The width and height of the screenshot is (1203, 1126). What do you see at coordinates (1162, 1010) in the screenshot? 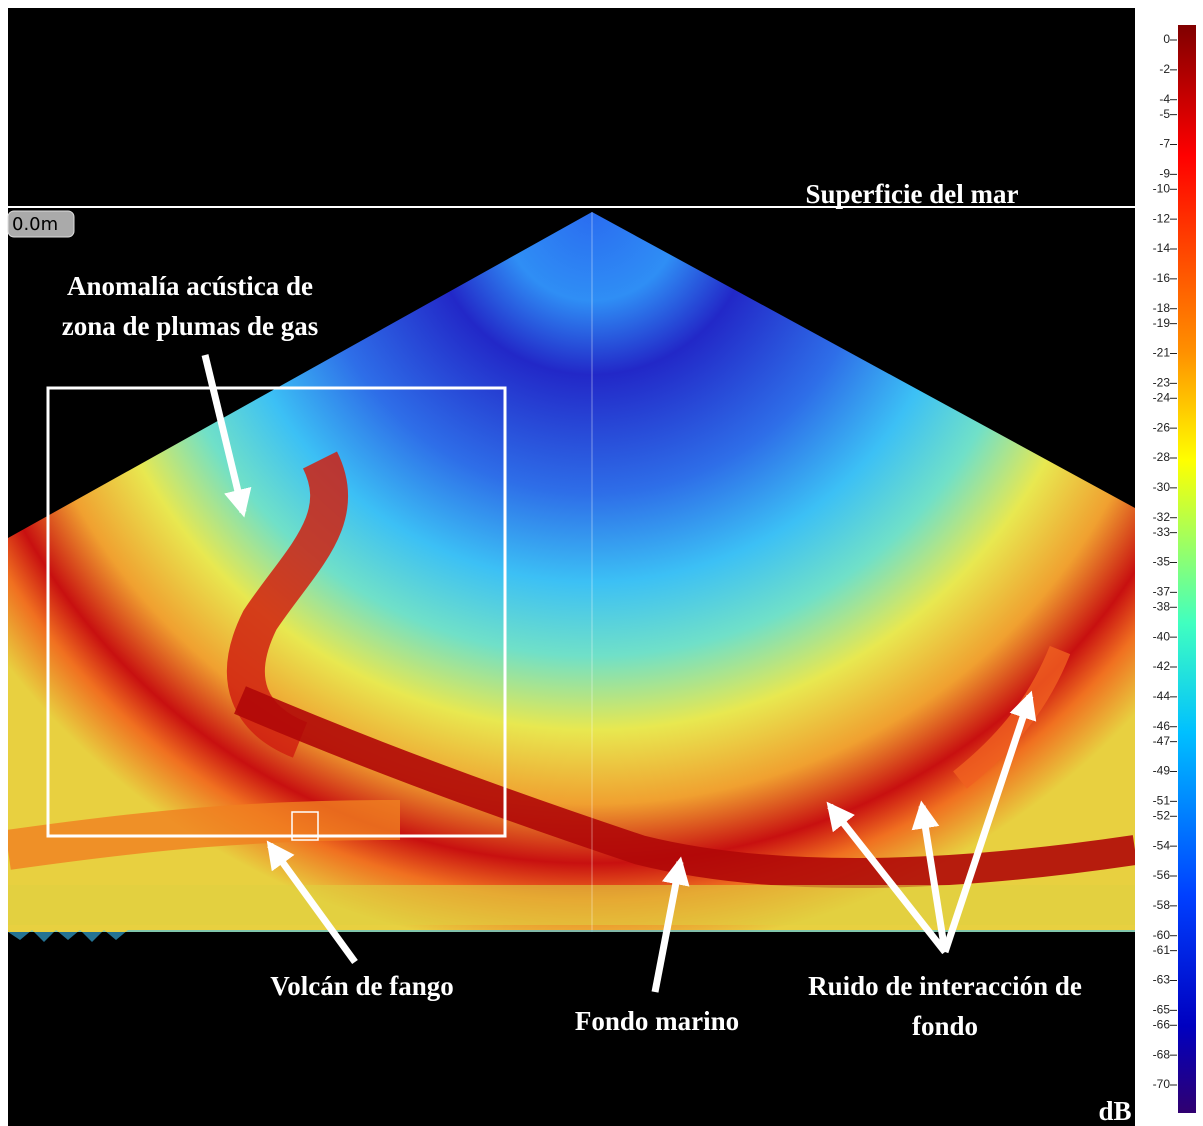
I see `colorbar-tick-label: -65` at bounding box center [1162, 1010].